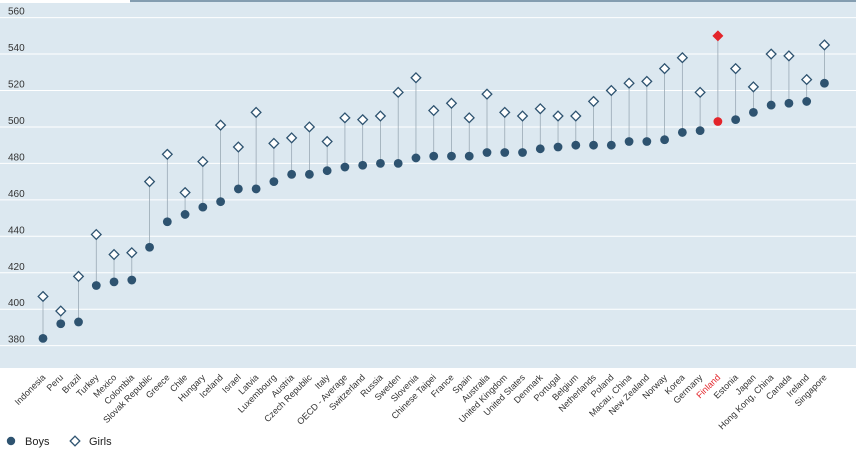  I want to click on boys-point-portugal, so click(558, 147).